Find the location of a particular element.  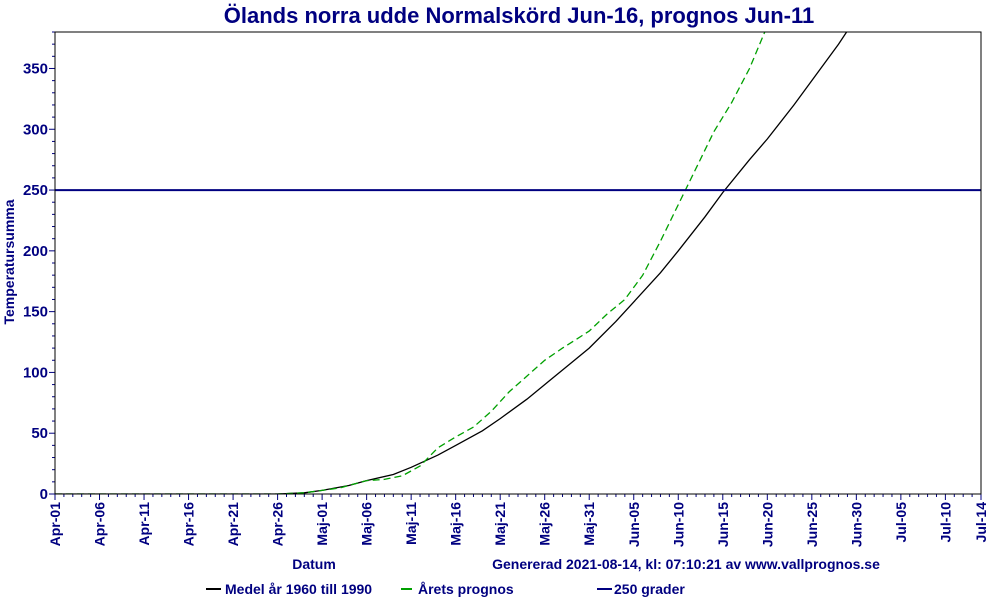

x-tick-label: Jul-05 is located at coordinates (901, 522).